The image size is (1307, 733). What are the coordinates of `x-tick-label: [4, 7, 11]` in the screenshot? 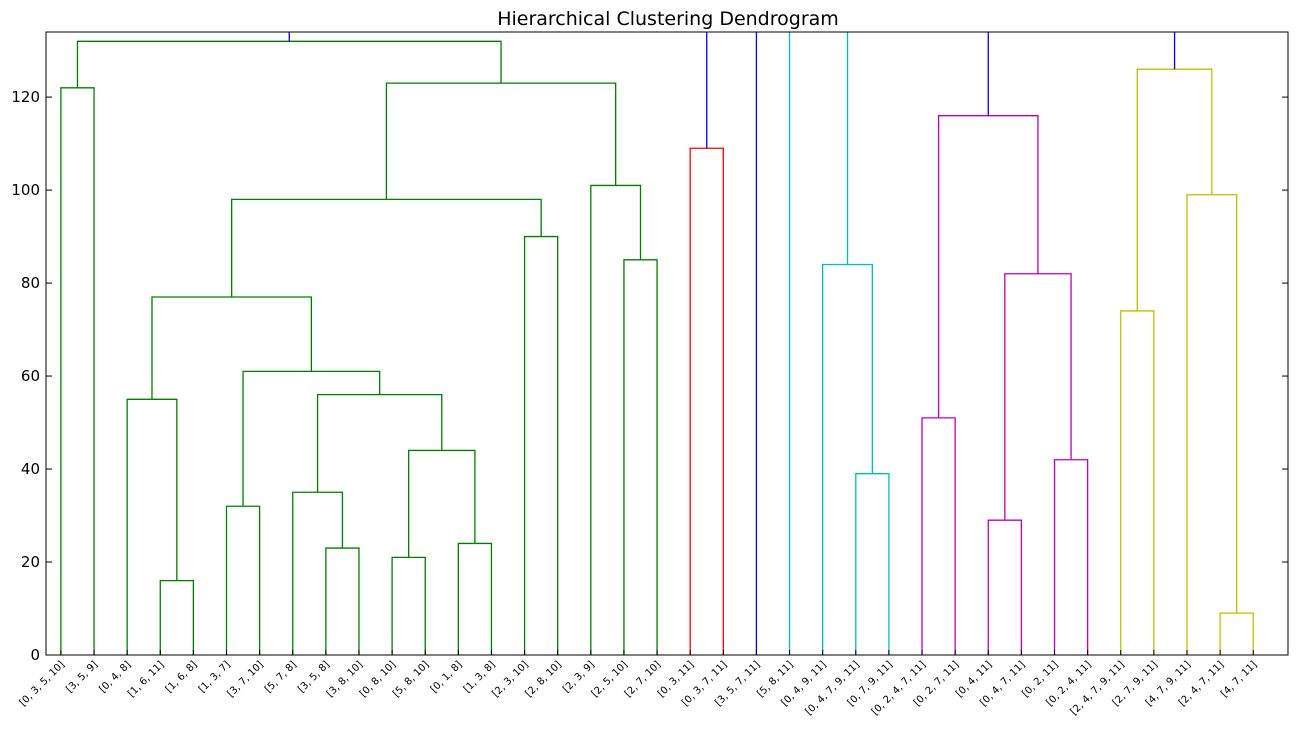 It's located at (1239, 679).